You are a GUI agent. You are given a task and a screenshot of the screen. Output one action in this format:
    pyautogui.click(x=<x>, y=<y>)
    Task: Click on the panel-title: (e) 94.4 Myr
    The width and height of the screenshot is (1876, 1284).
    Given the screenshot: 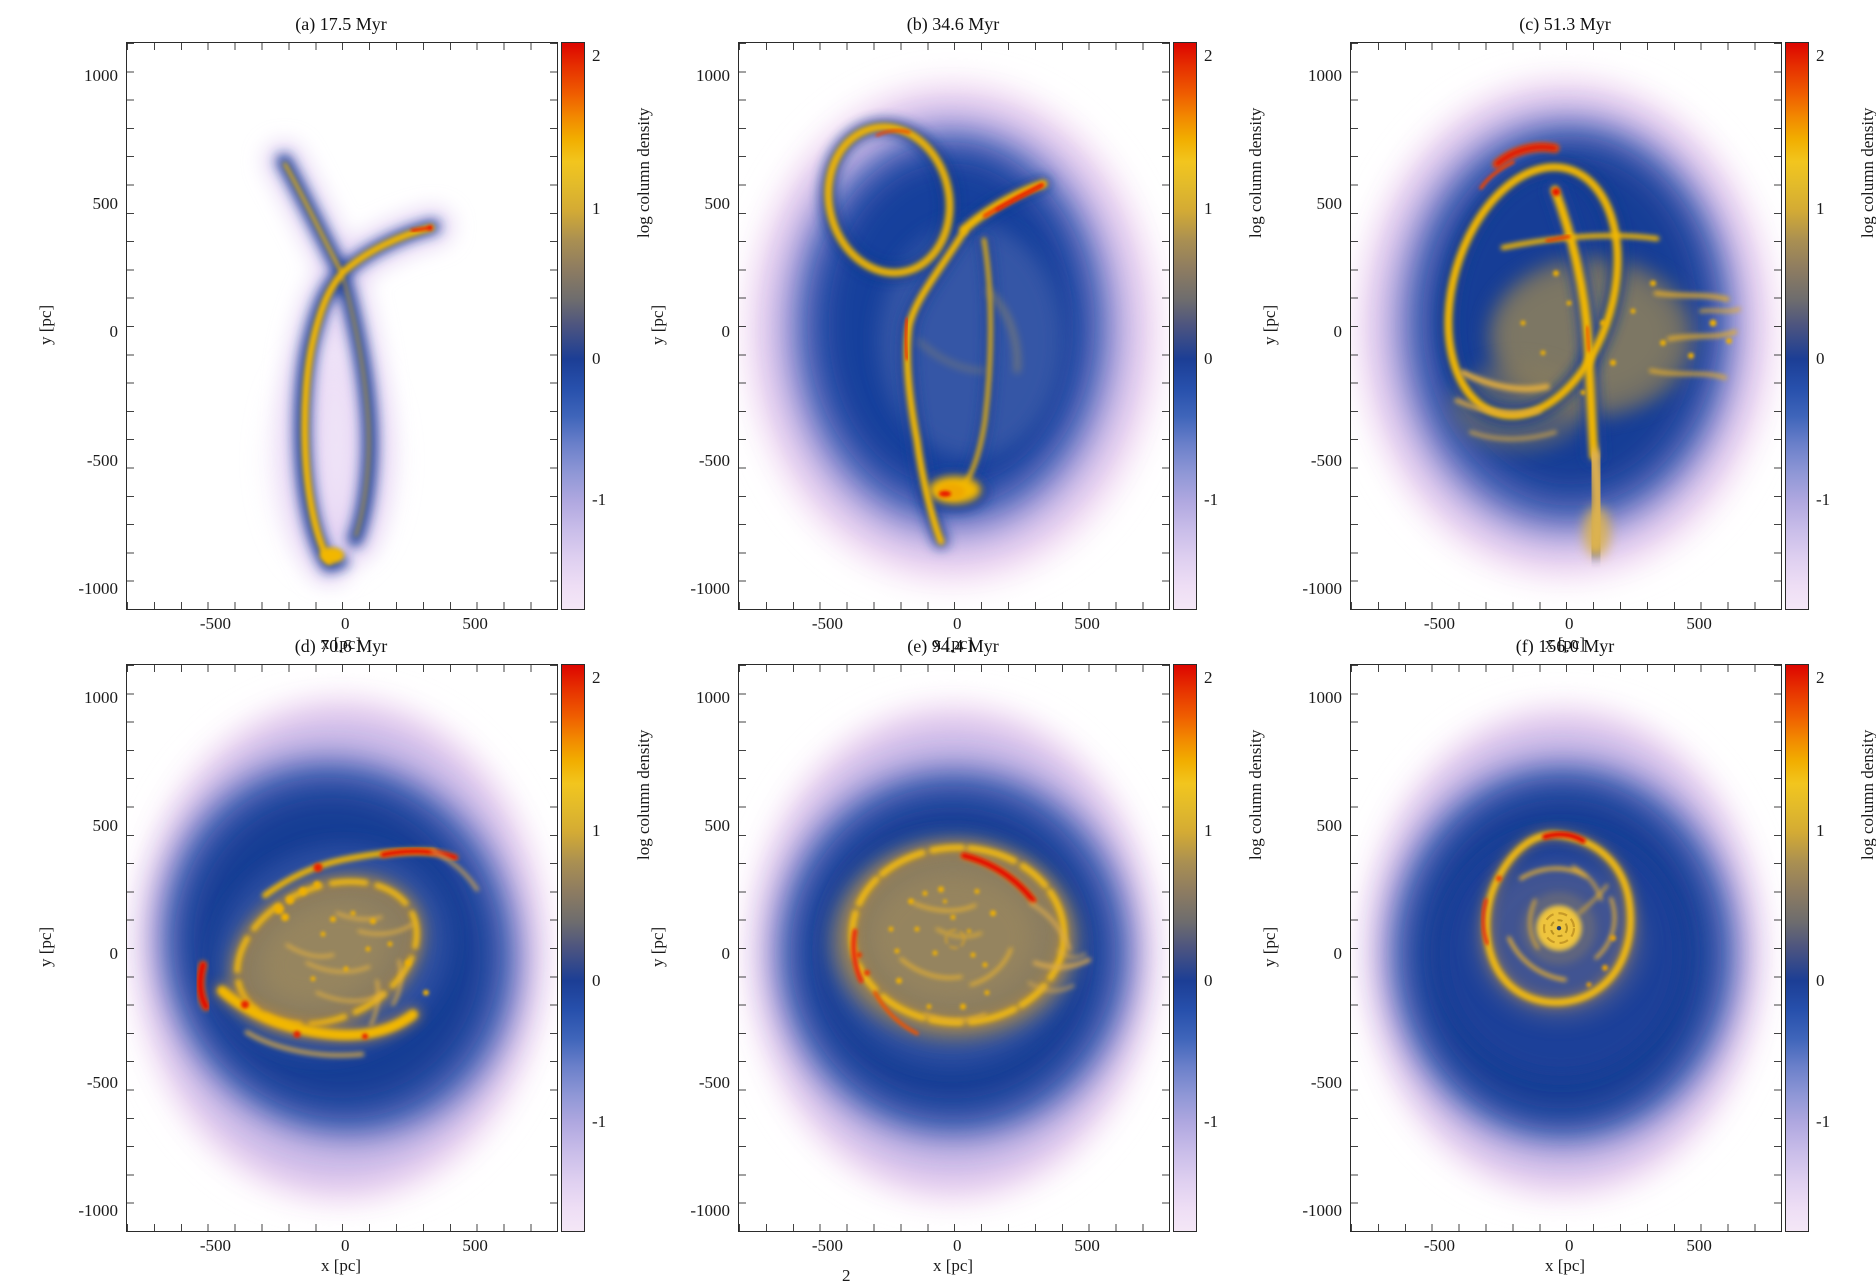 What is the action you would take?
    pyautogui.click(x=953, y=646)
    